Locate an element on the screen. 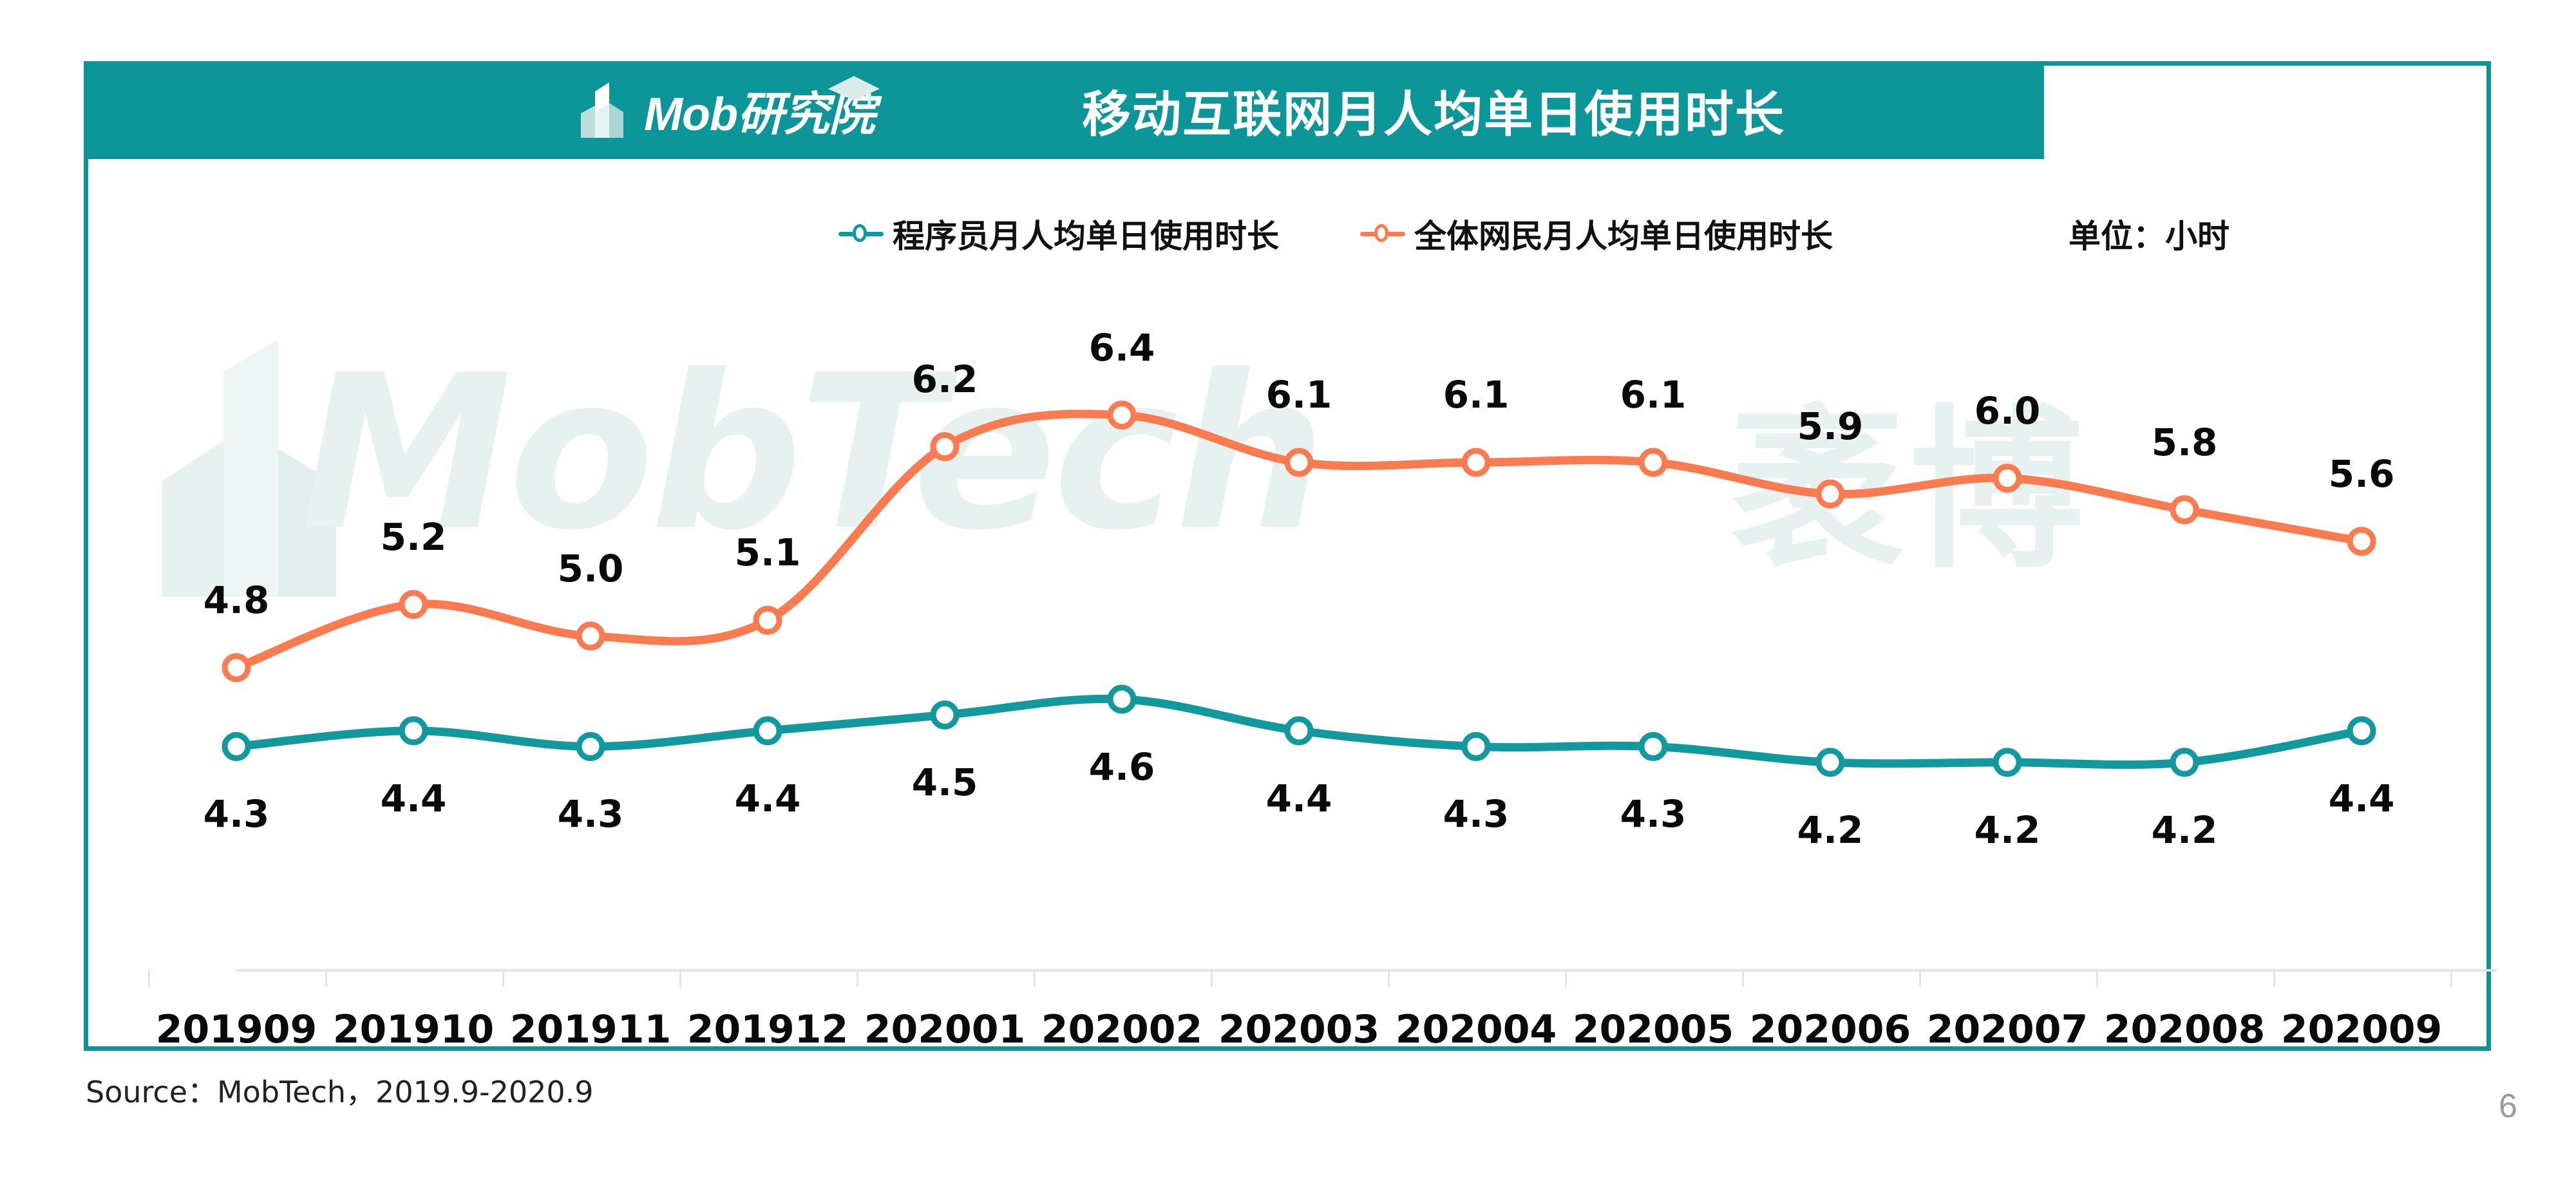  data-label-all-netizens: 6.2 is located at coordinates (944, 379).